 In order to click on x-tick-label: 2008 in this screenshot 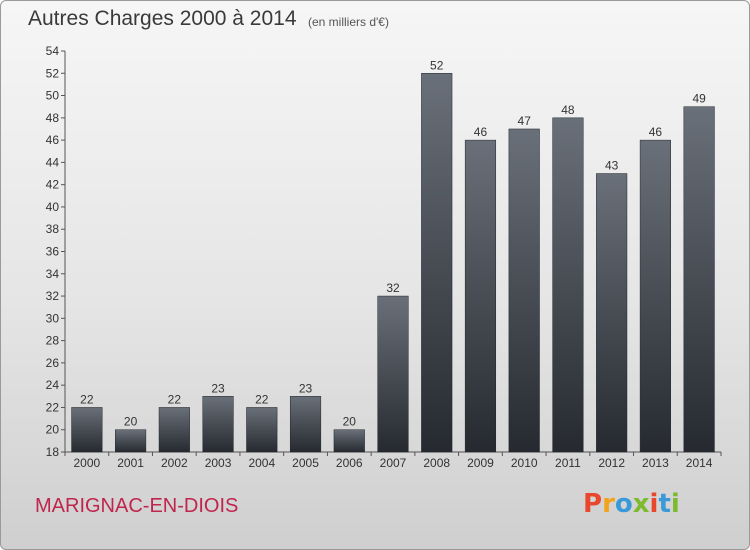, I will do `click(436, 463)`.